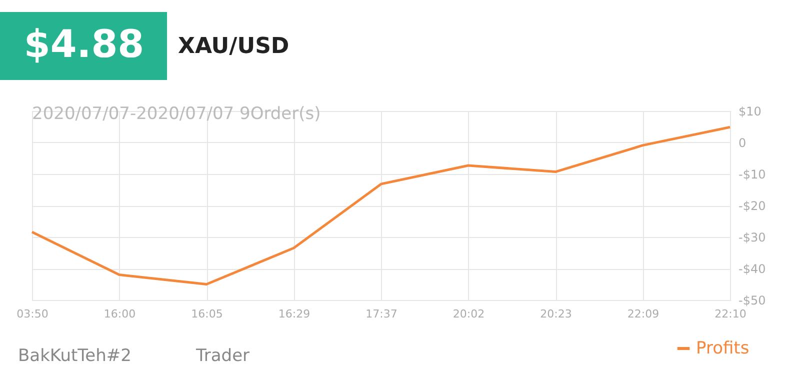  I want to click on y-tick-label: 0, so click(742, 143).